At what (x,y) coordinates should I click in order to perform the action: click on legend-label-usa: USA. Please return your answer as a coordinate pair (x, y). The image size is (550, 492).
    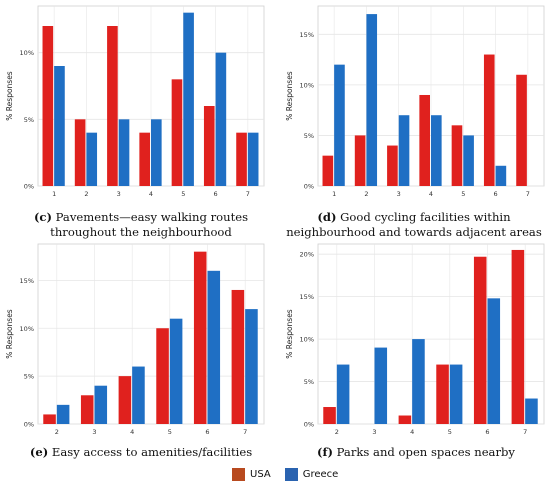
    Looking at the image, I should click on (260, 474).